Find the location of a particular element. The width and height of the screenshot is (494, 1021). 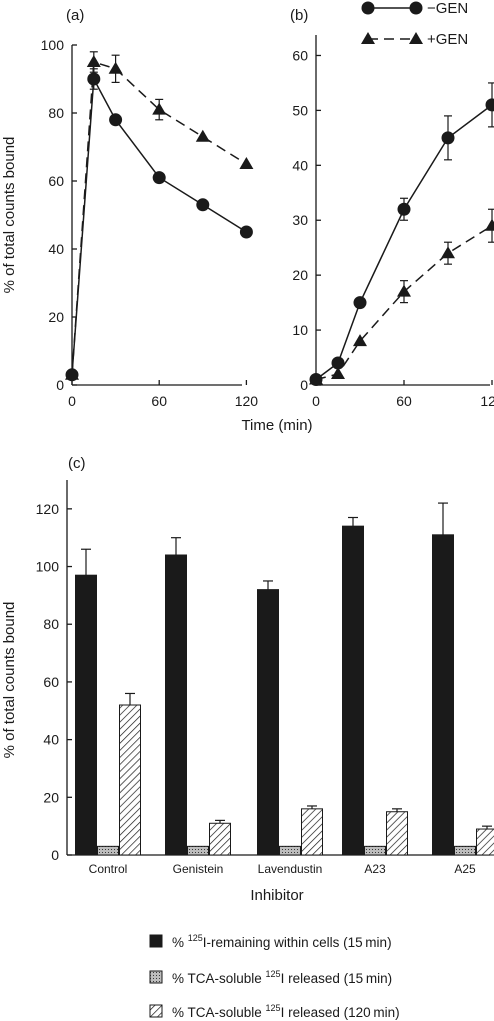

panel-b-y-tick-label: 20 is located at coordinates (300, 275).